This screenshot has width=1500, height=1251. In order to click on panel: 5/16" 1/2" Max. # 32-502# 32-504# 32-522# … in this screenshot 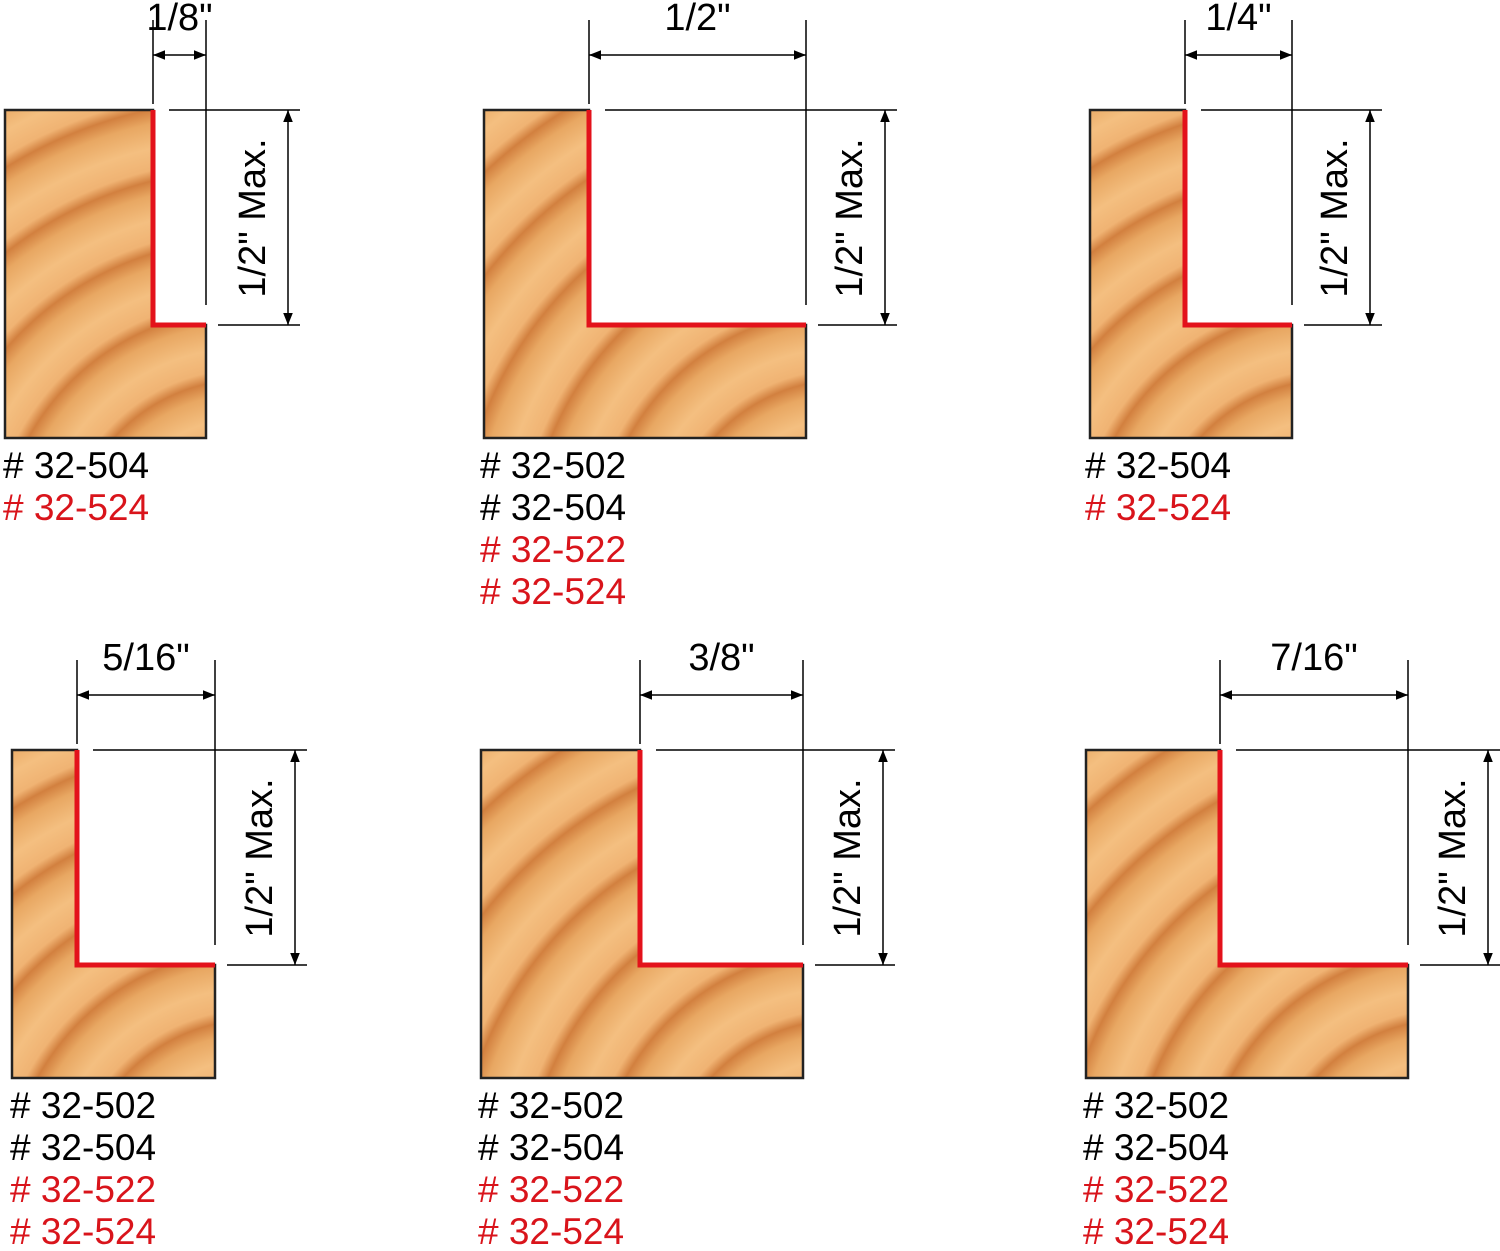, I will do `click(158, 944)`.